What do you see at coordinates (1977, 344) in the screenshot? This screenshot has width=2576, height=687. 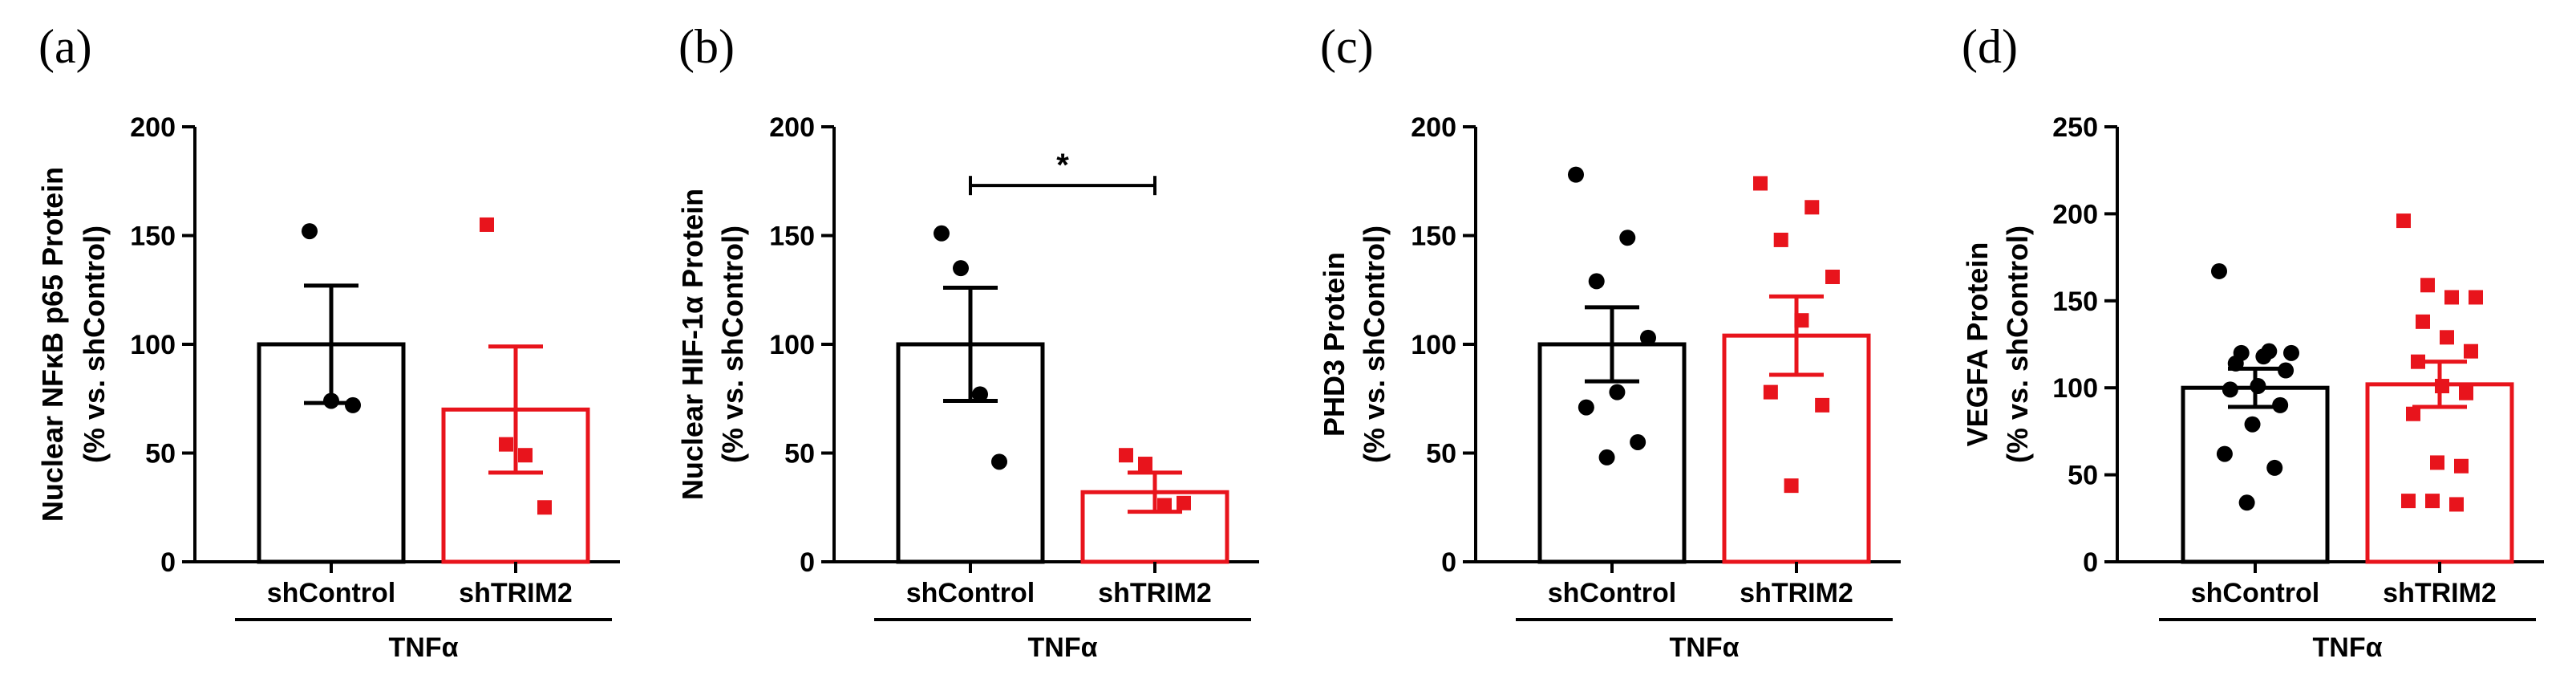 I see `y-axis-label: VEGFA Protein` at bounding box center [1977, 344].